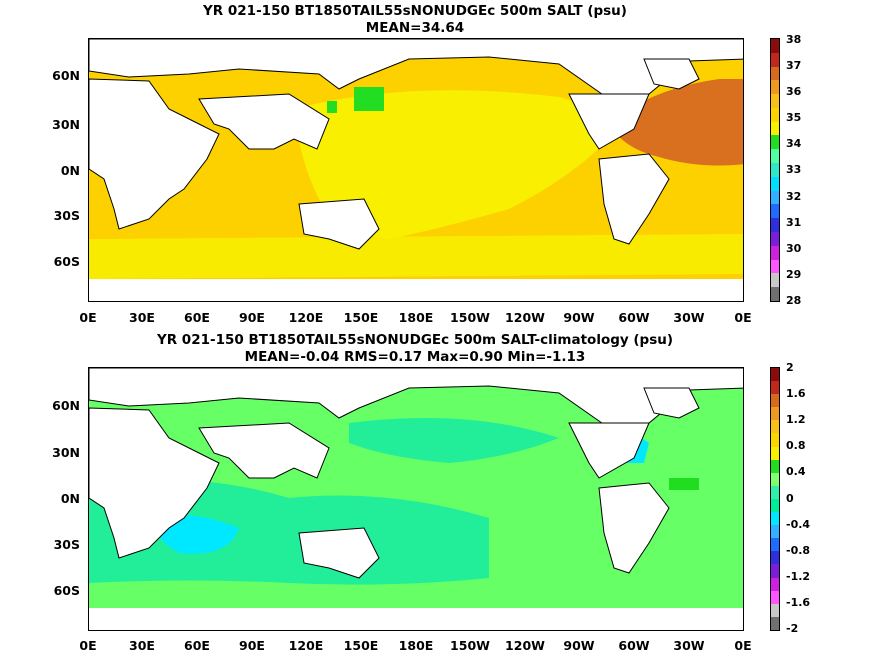 This screenshot has height=656, width=875. I want to click on p2-colorbar-label: 1.6, so click(796, 393).